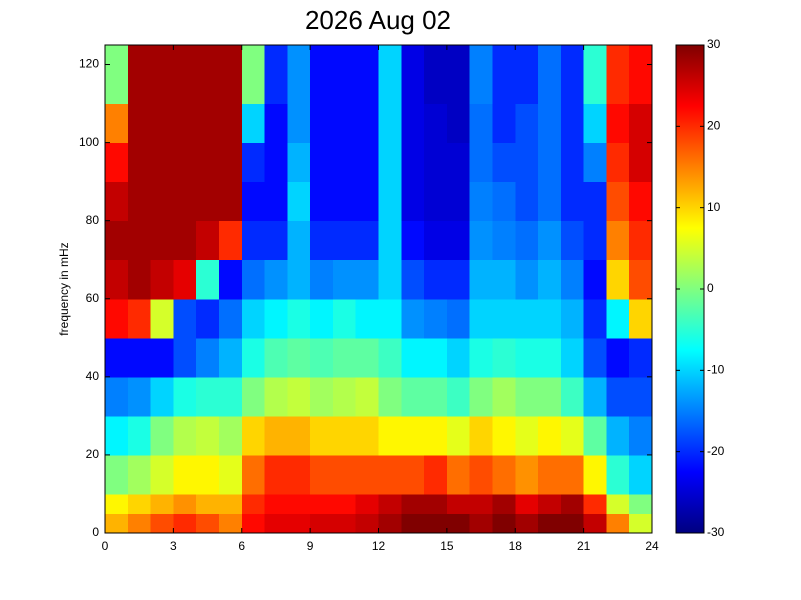 The height and width of the screenshot is (600, 801). Describe the element at coordinates (447, 546) in the screenshot. I see `x-tick-label: 15` at that location.